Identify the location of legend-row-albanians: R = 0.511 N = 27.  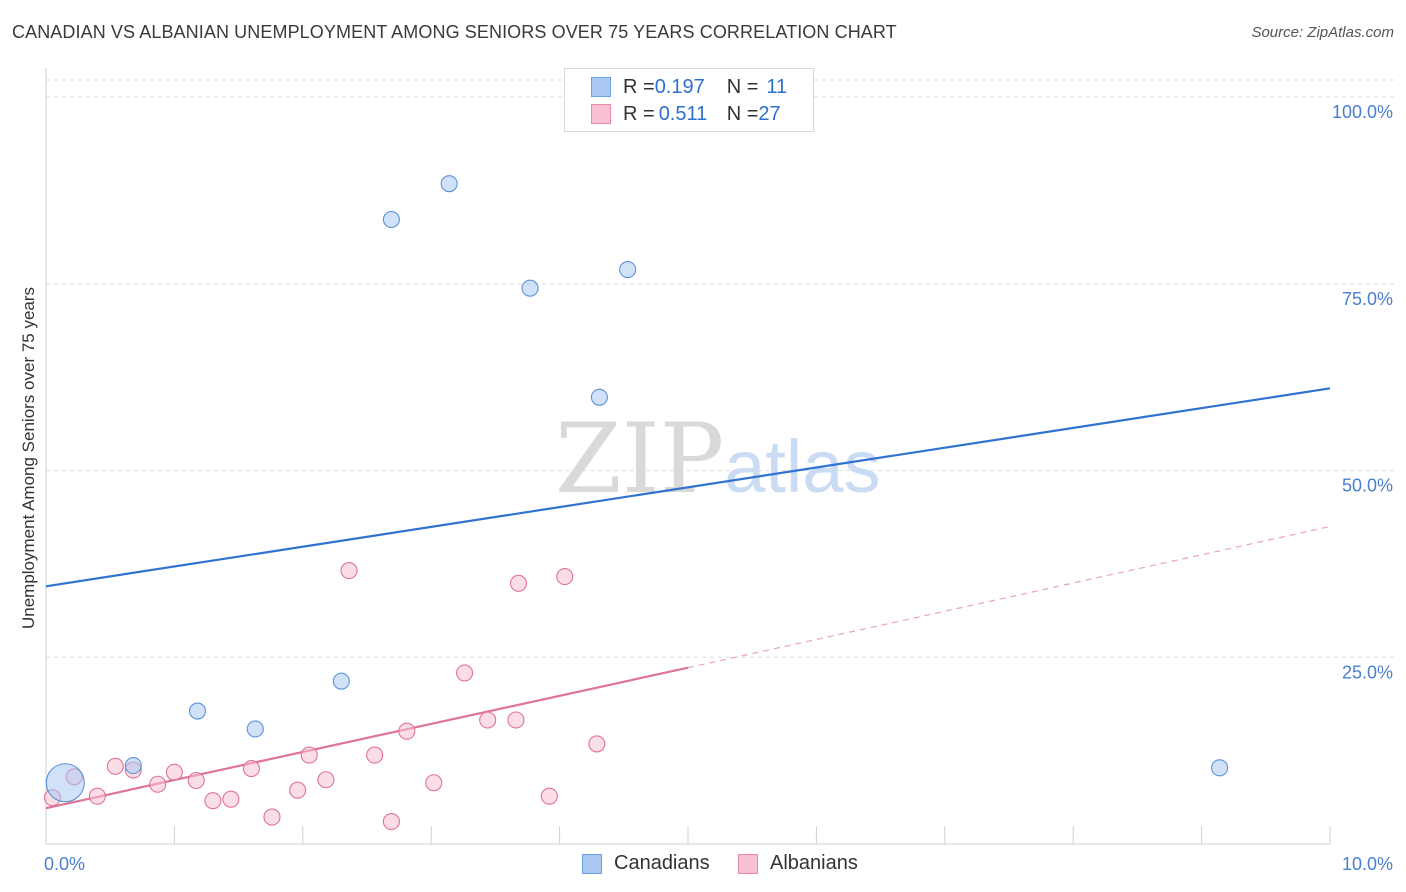
(686, 114).